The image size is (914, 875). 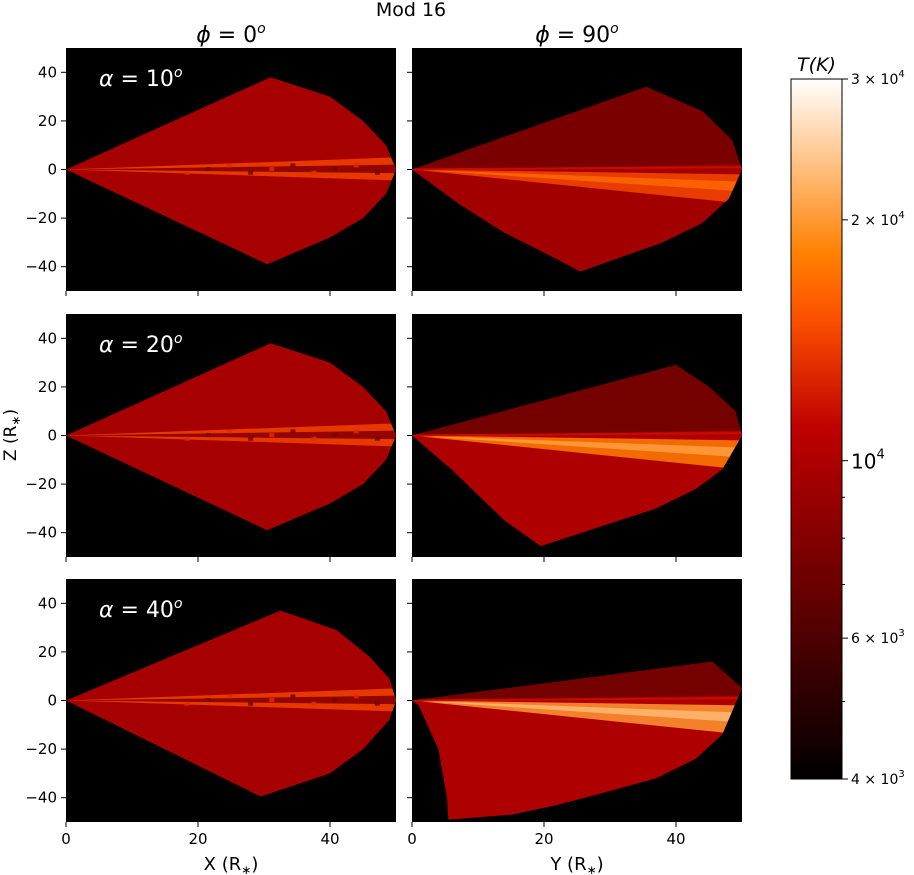 I want to click on colorbar-tick-label: 2 × 10⁴, so click(x=878, y=219).